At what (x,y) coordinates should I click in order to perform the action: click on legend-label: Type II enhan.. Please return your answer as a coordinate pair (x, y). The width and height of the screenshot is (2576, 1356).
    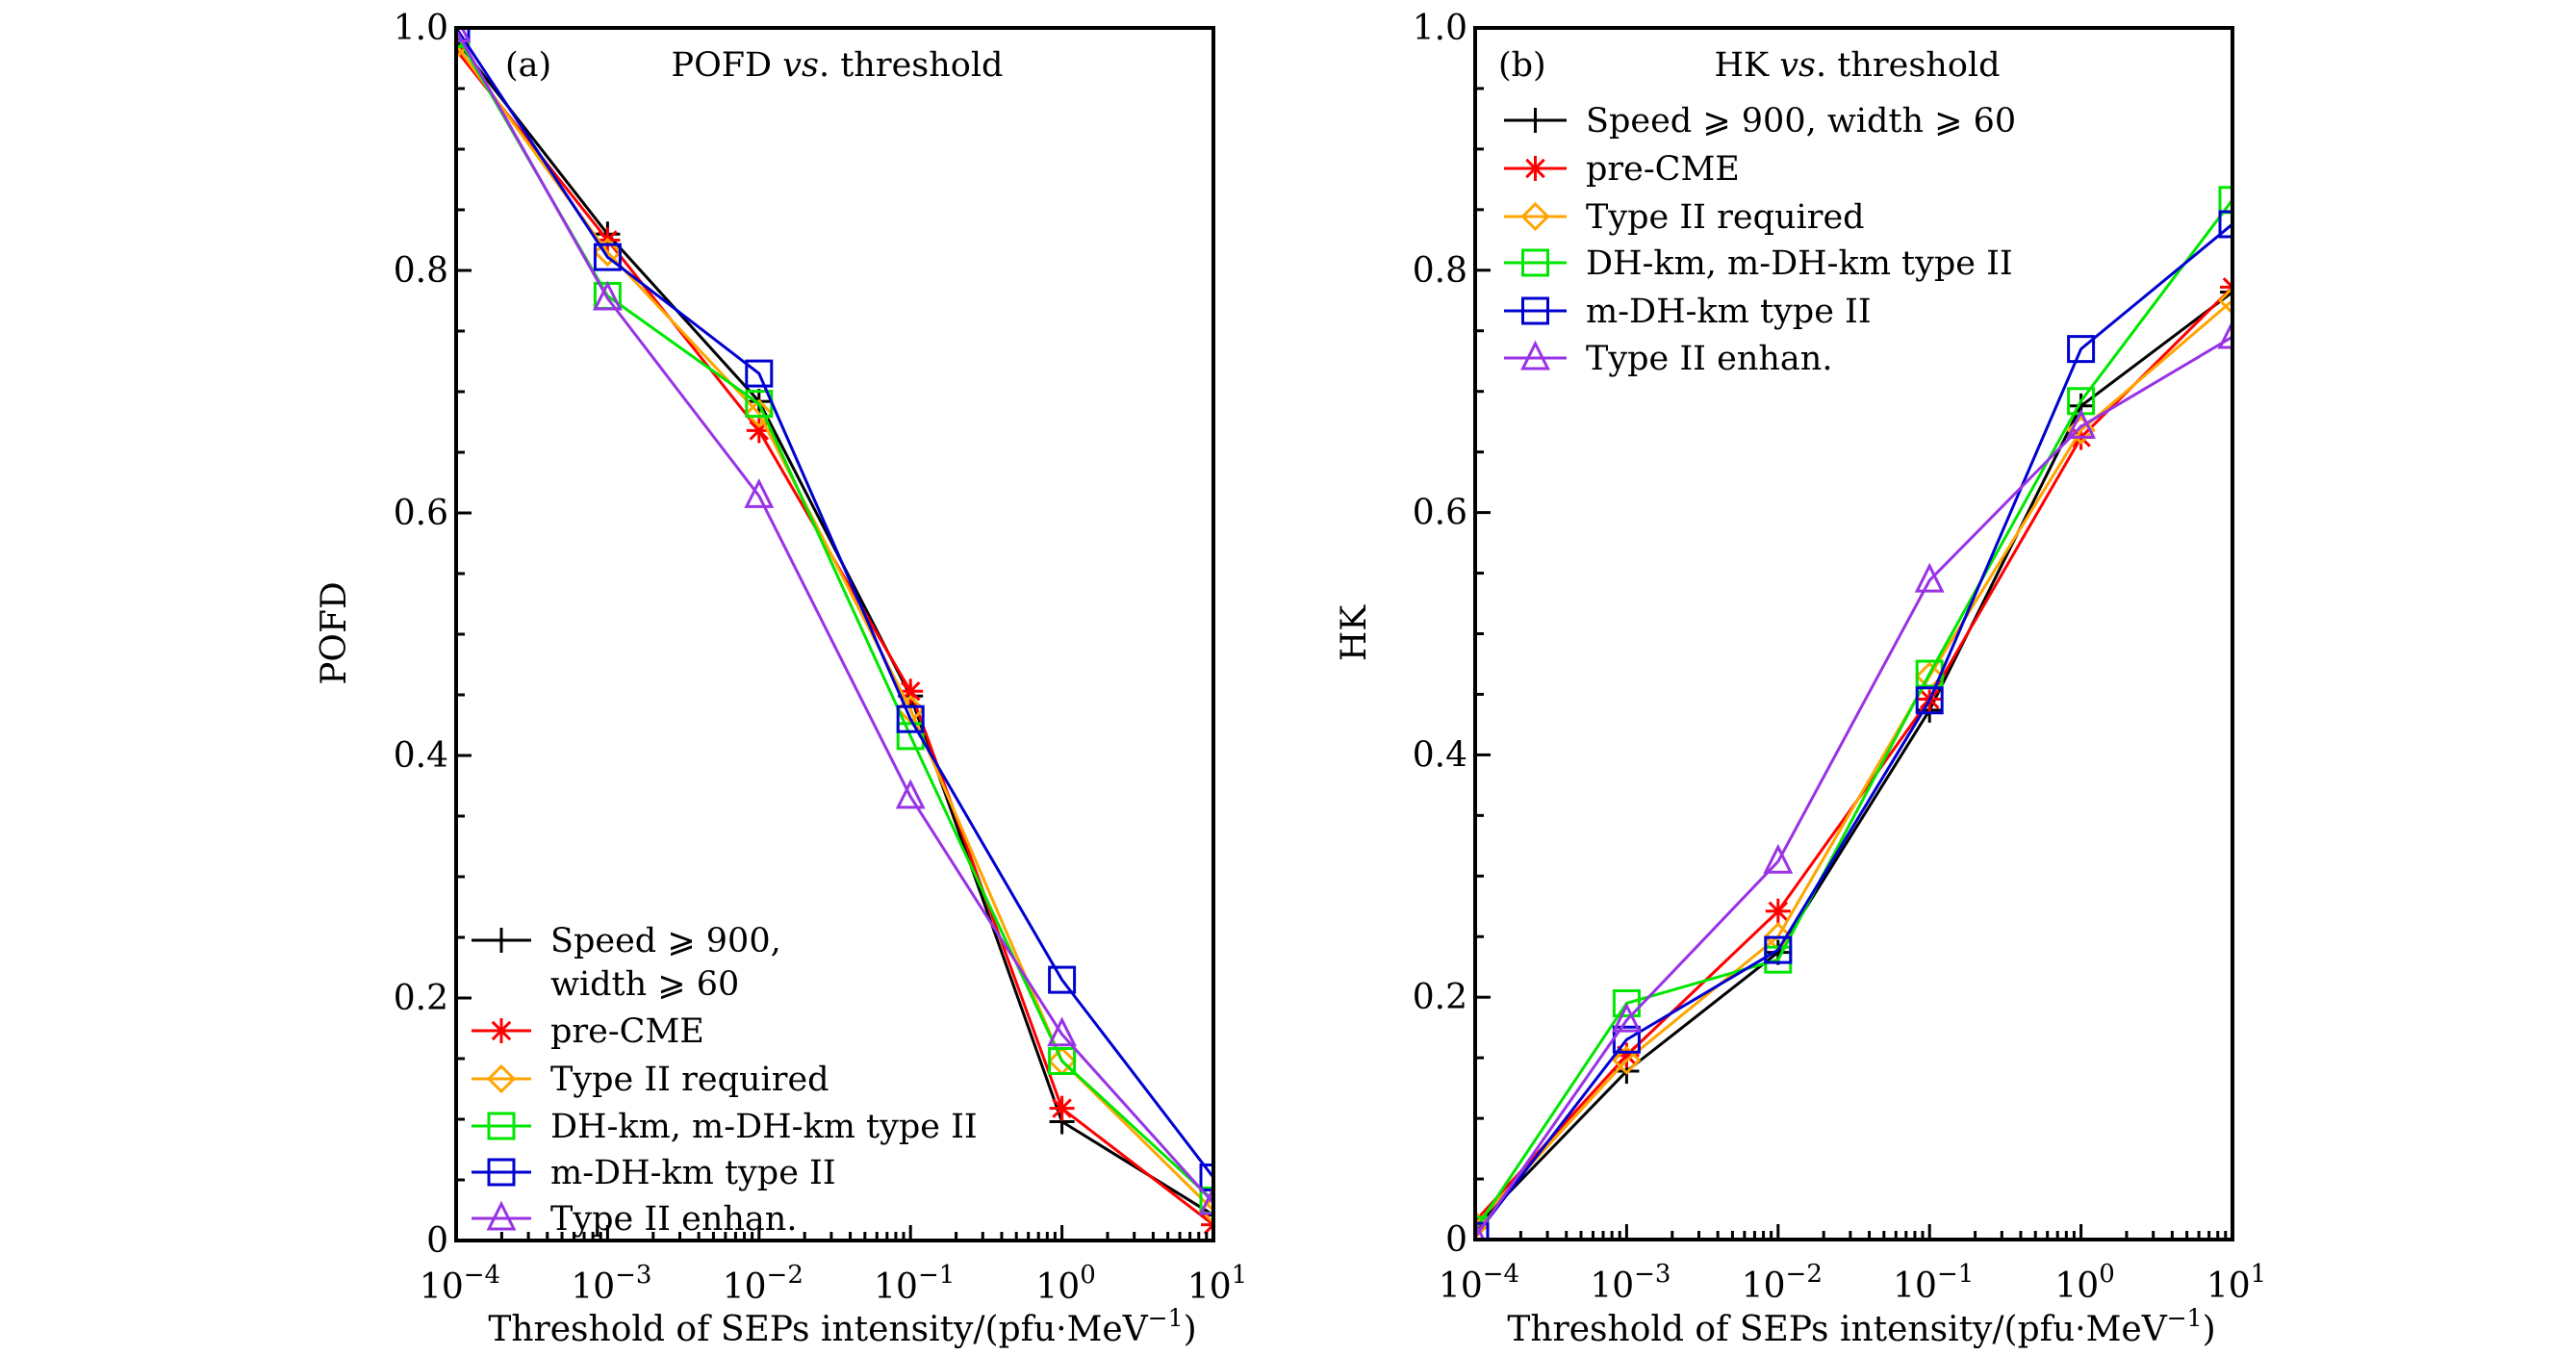
    Looking at the image, I should click on (1709, 359).